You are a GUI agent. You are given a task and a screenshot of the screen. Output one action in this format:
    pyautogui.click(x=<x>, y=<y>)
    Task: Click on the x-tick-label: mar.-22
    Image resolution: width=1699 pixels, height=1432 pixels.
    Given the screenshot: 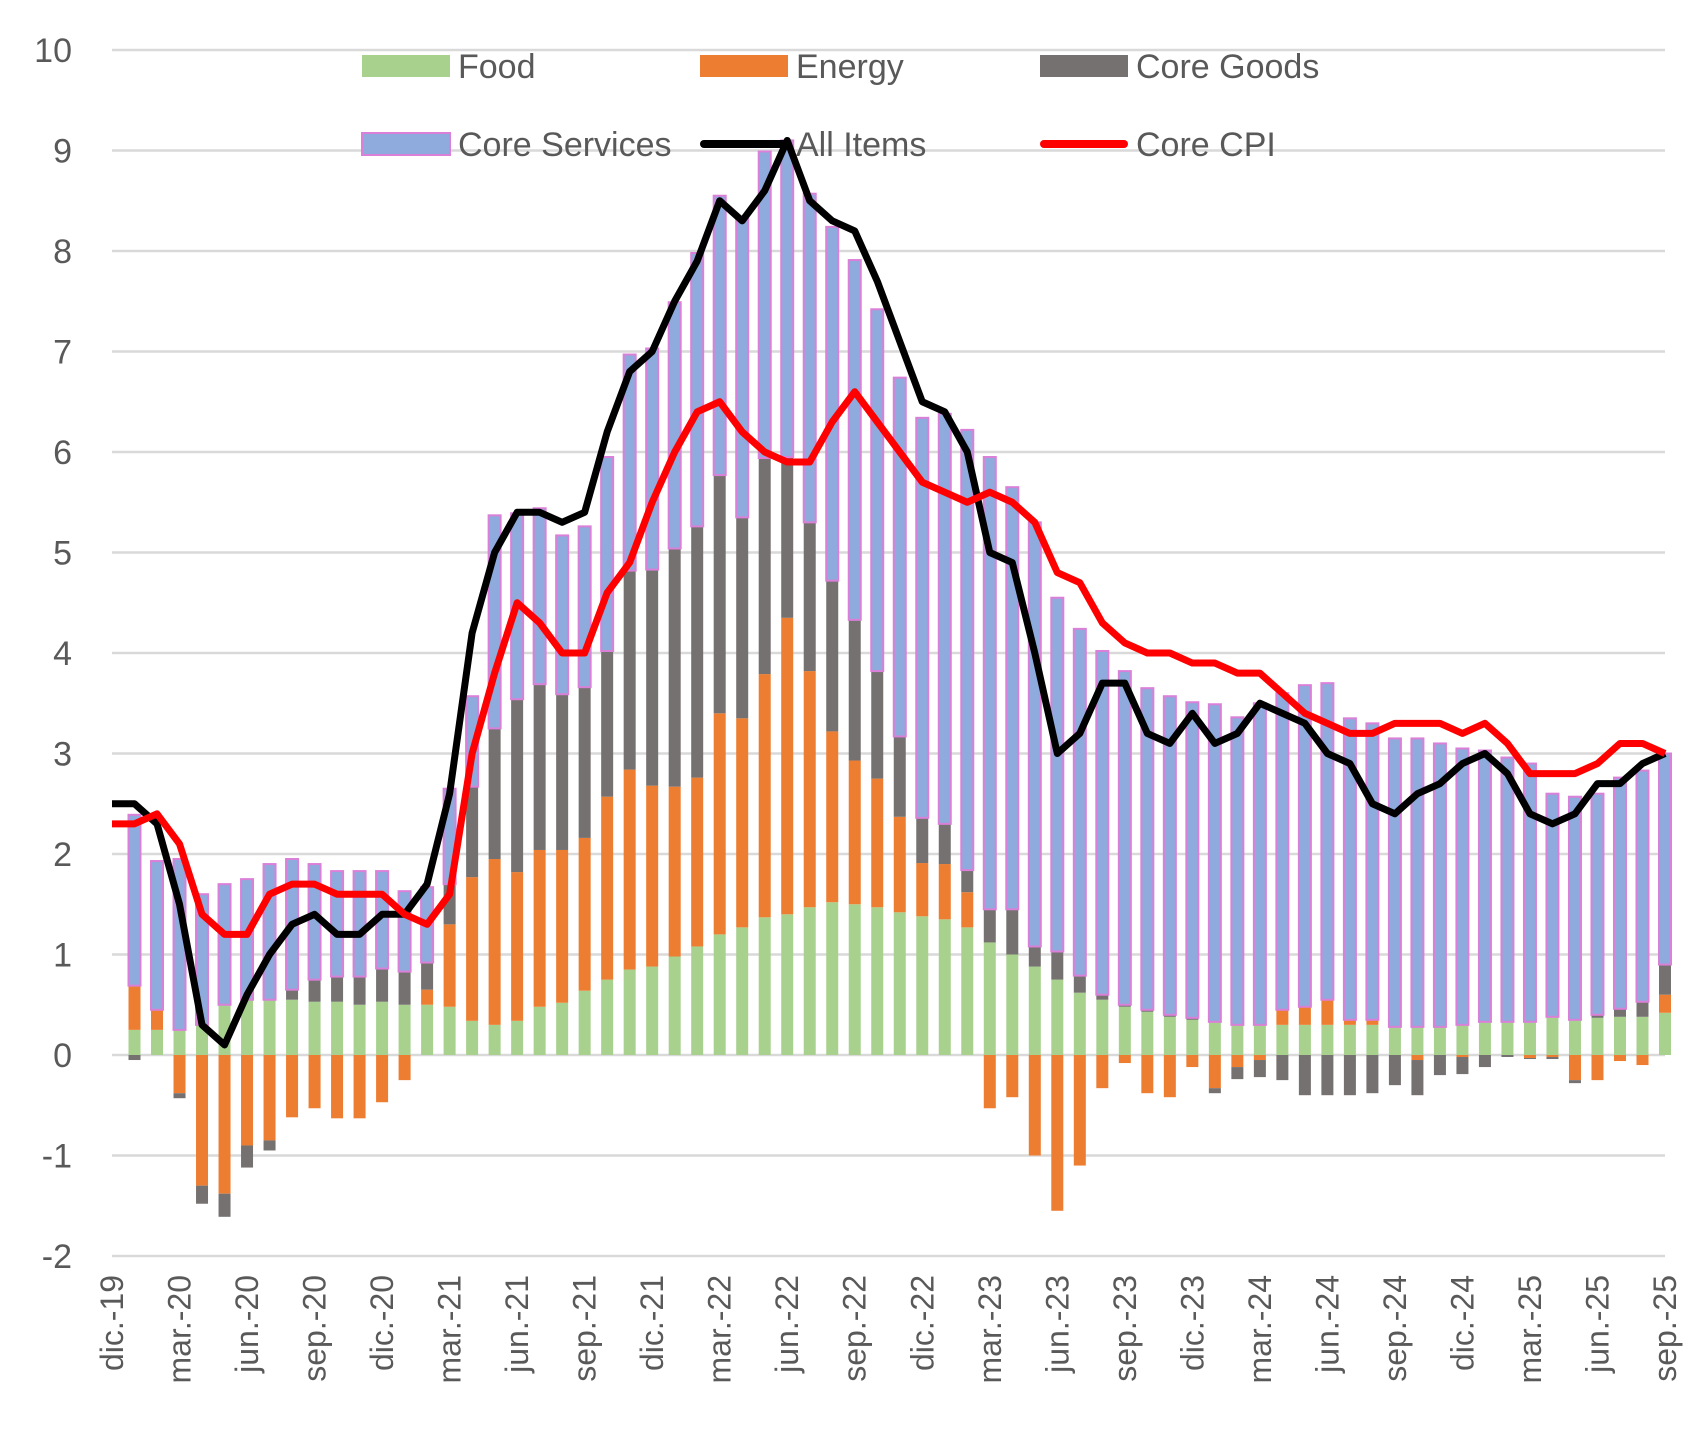 What is the action you would take?
    pyautogui.click(x=720, y=1329)
    